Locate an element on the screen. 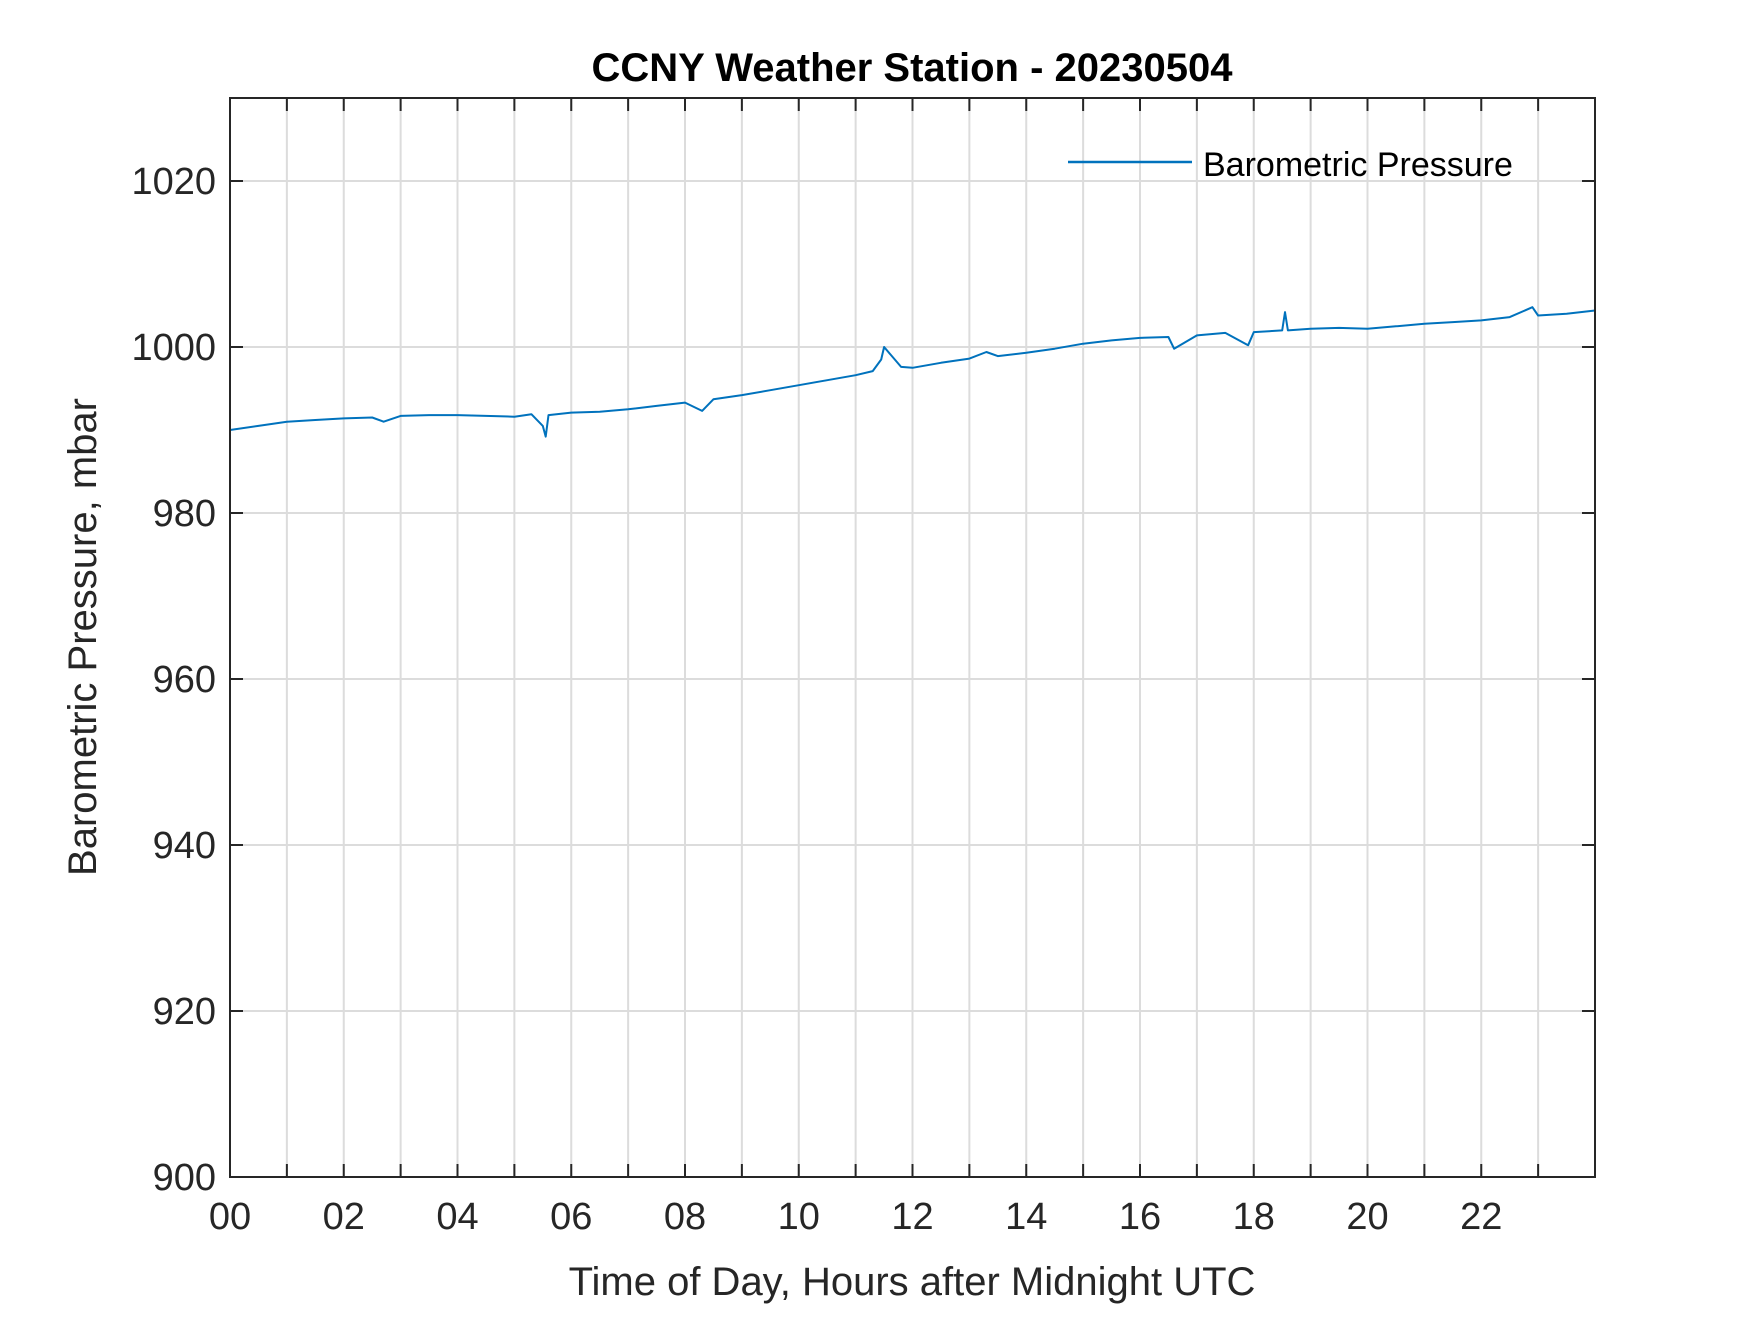  y-tick-label: 980 is located at coordinates (184, 514).